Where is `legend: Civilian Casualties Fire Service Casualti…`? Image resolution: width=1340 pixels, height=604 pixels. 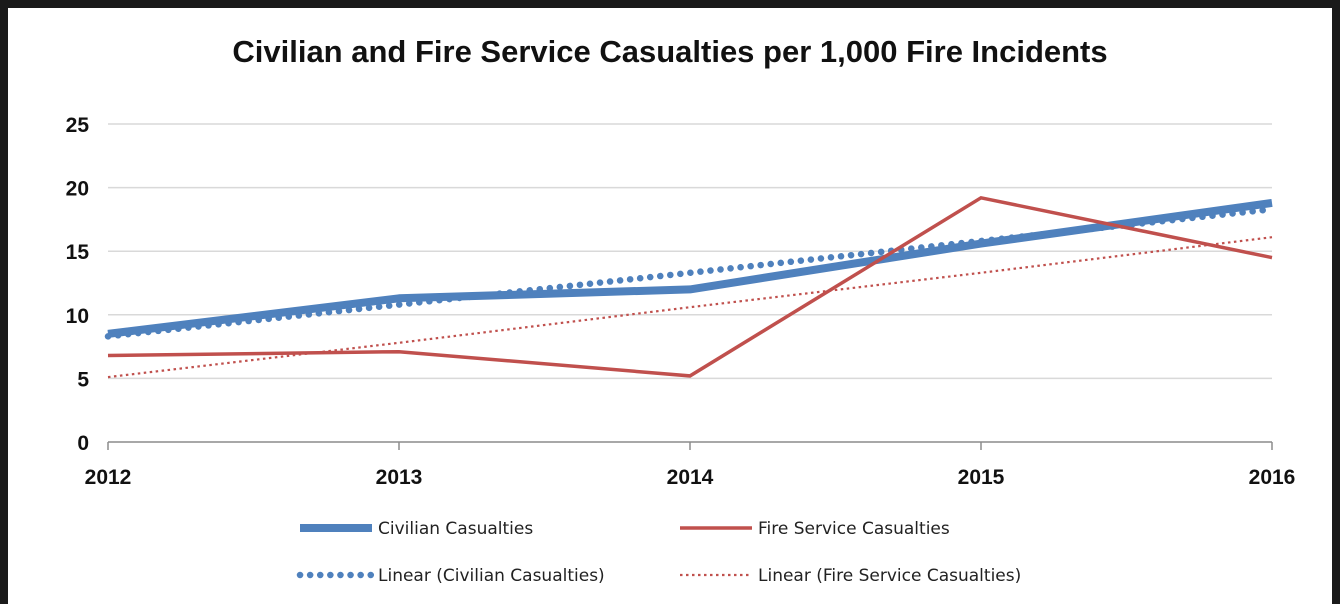
legend: Civilian Casualties Fire Service Casualti… is located at coordinates (658, 552).